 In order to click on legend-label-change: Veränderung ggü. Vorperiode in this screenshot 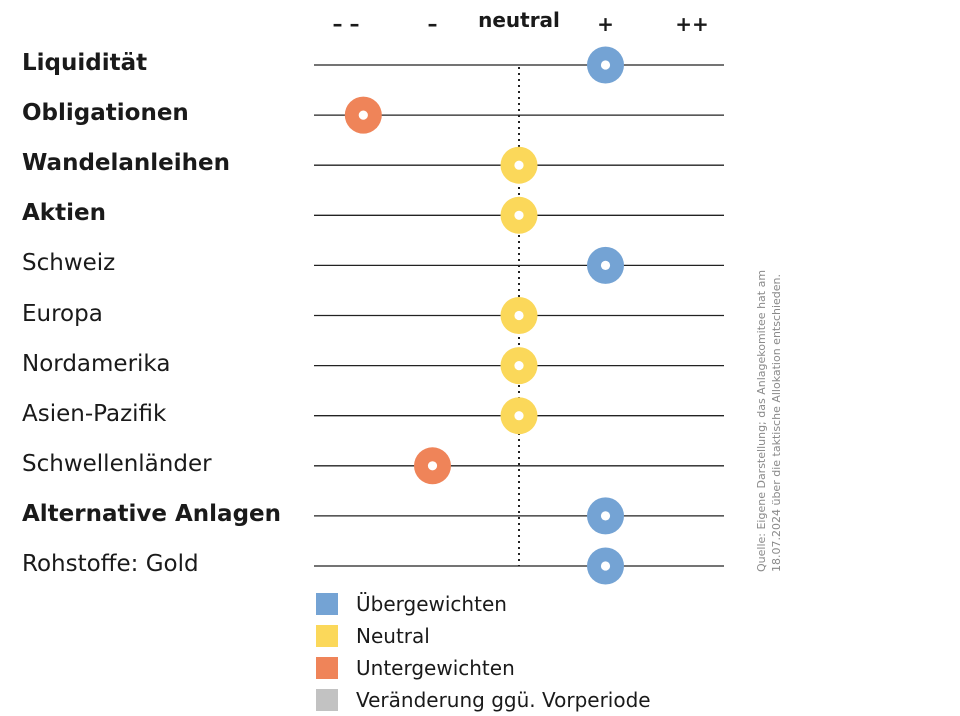, I will do `click(503, 700)`.